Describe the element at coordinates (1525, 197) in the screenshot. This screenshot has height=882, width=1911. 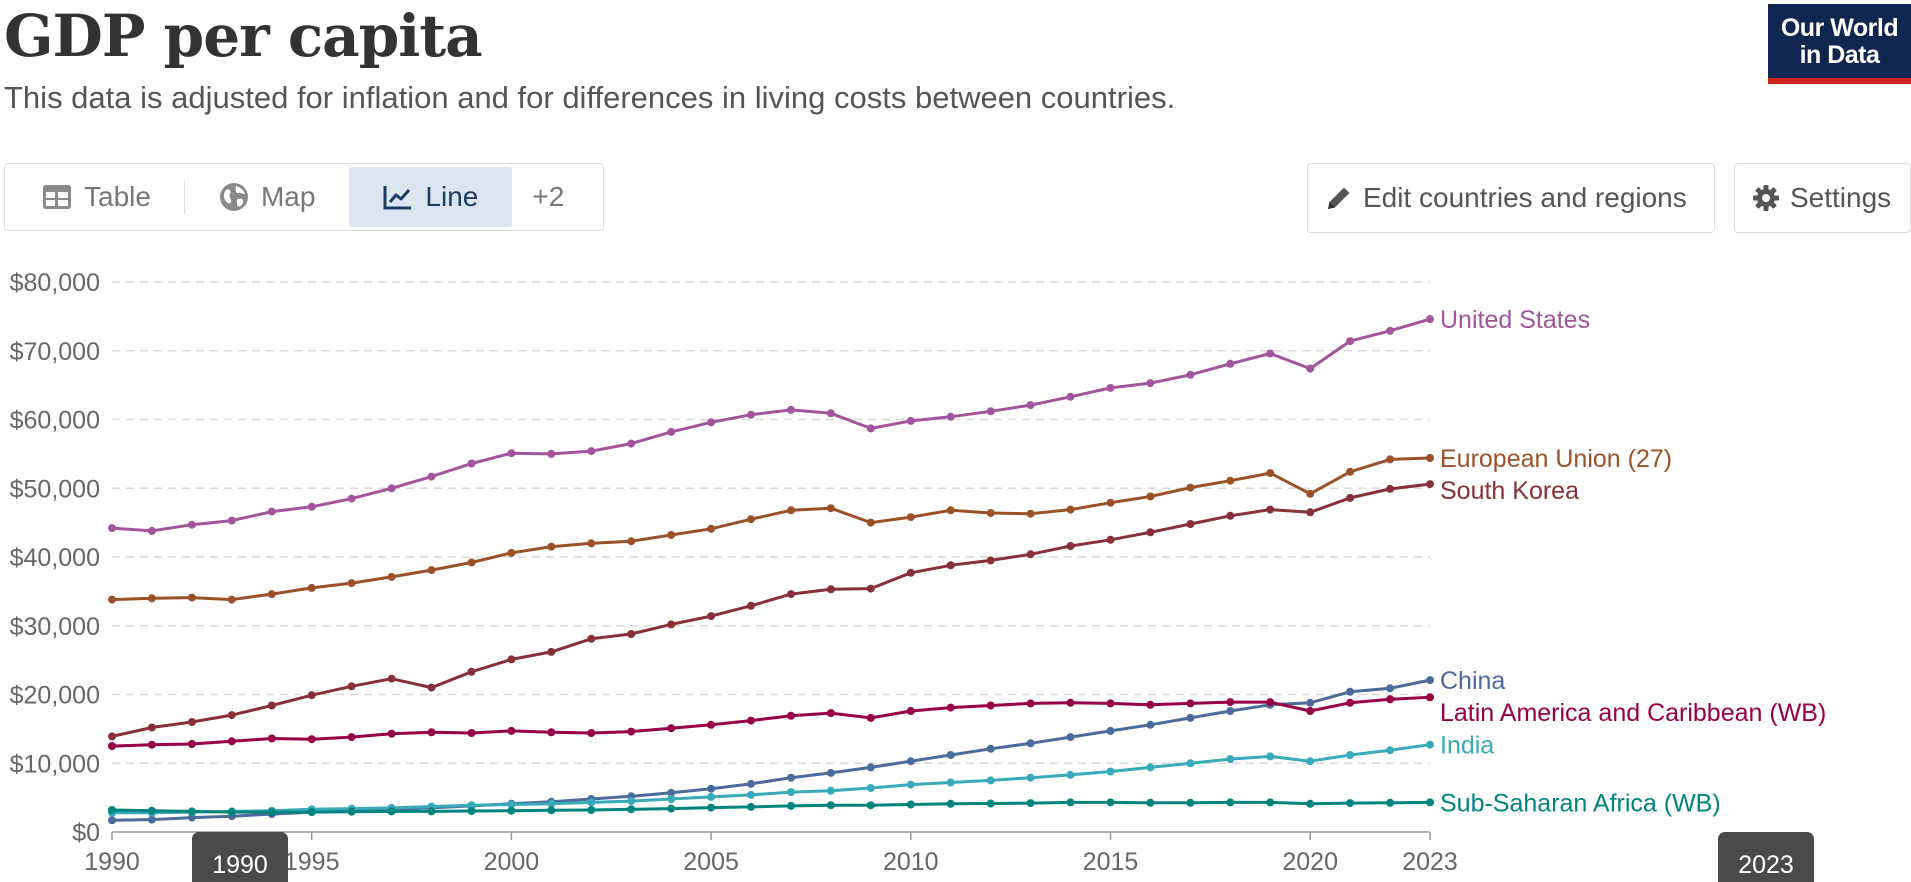
I see `edit-countries-label: Edit countries and regions` at that location.